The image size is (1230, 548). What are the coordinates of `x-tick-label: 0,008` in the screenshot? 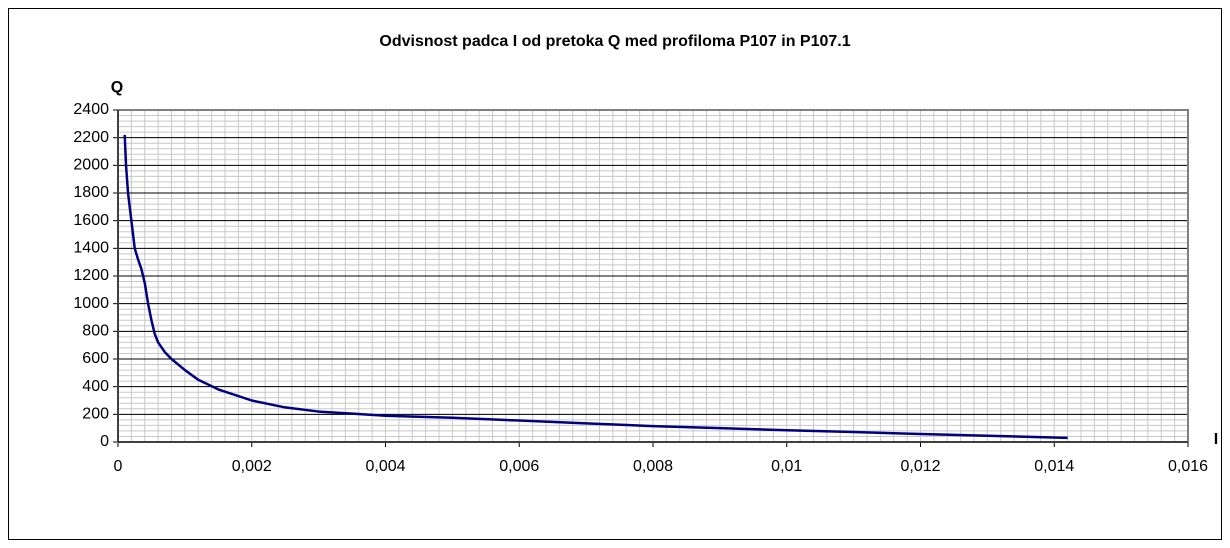 It's located at (653, 466).